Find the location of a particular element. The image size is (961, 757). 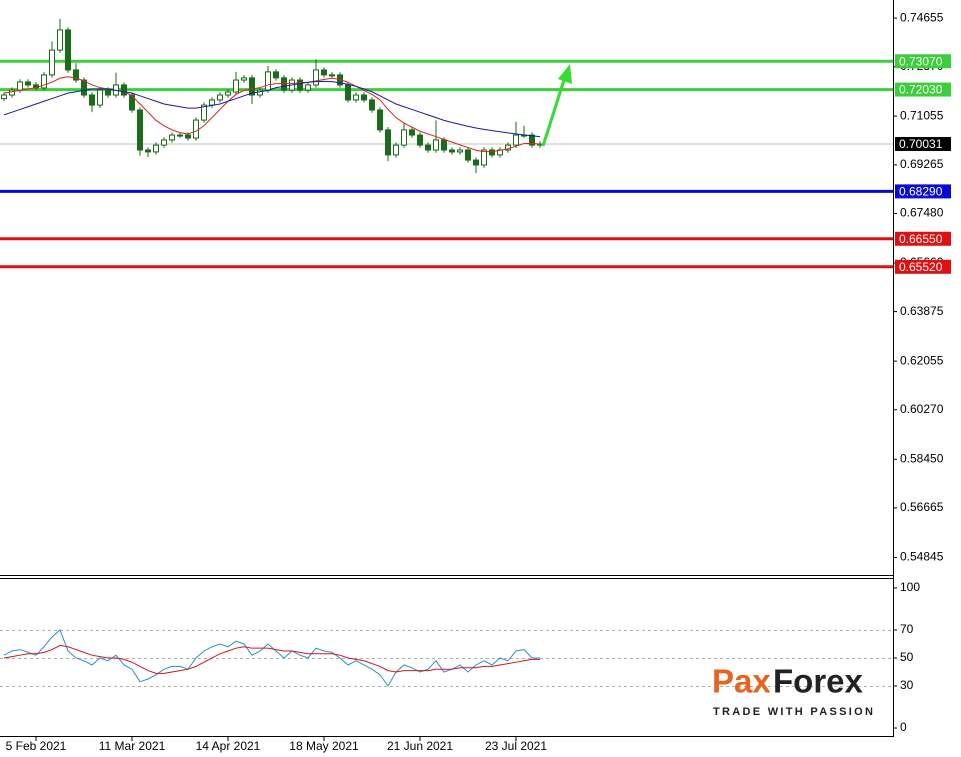

level-label: 0.68290 is located at coordinates (921, 192).